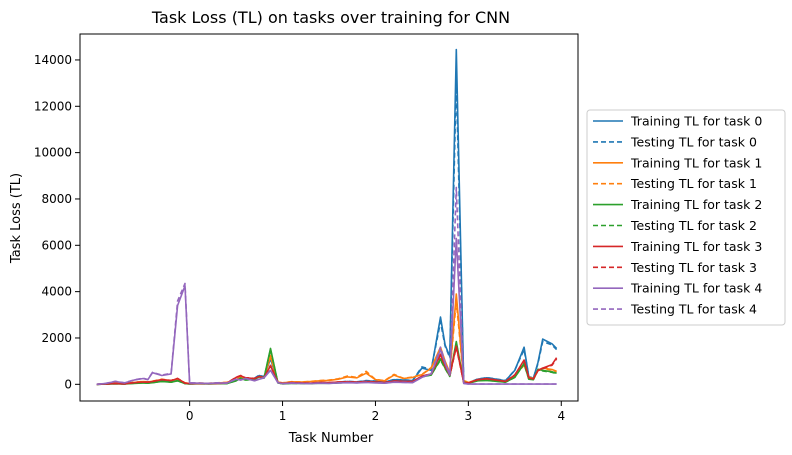 The width and height of the screenshot is (792, 455). What do you see at coordinates (56, 338) in the screenshot?
I see `y-tick-label: 2000` at bounding box center [56, 338].